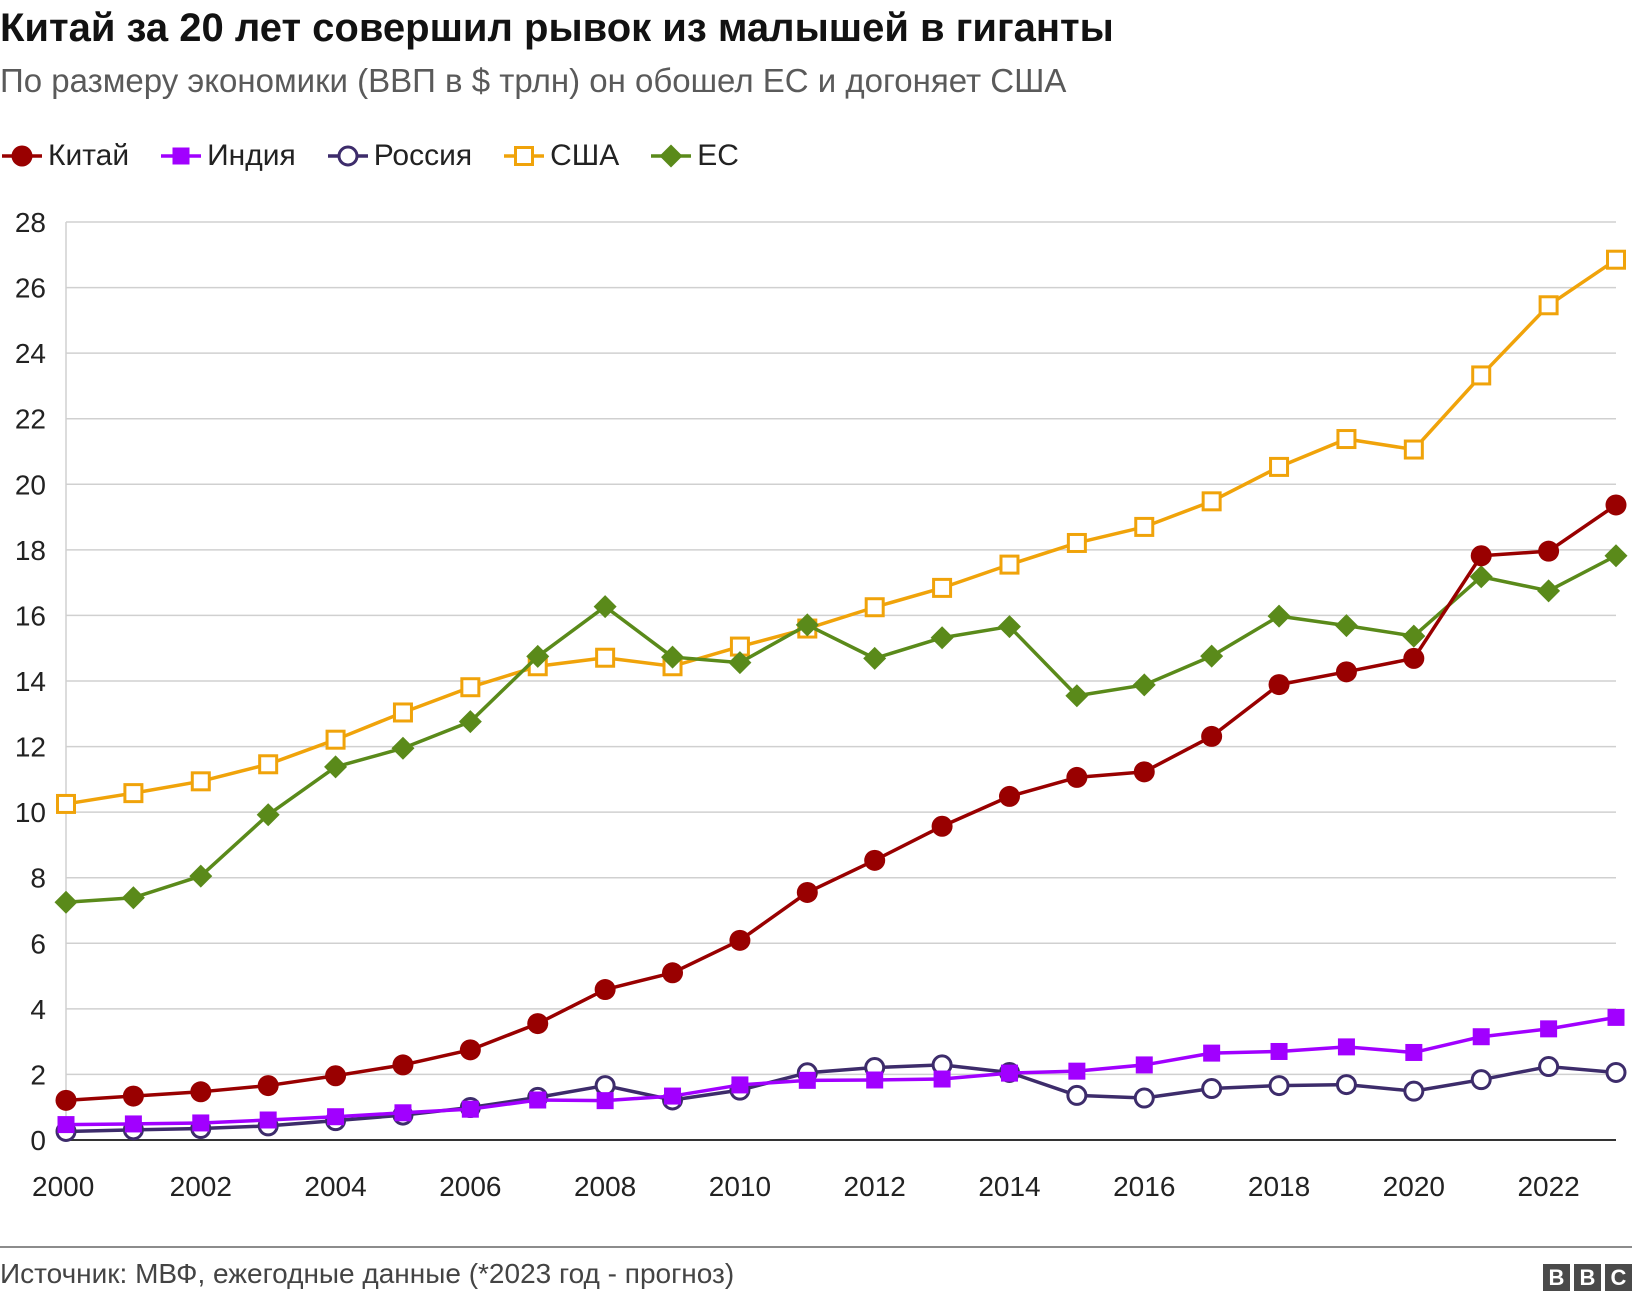  Describe the element at coordinates (841, 1098) in the screenshot. I see `series-line` at that location.